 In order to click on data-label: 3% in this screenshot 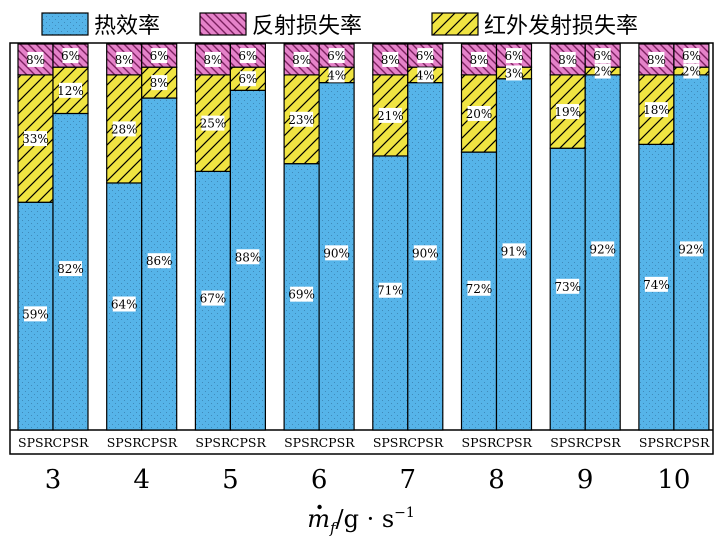, I will do `click(513, 73)`.